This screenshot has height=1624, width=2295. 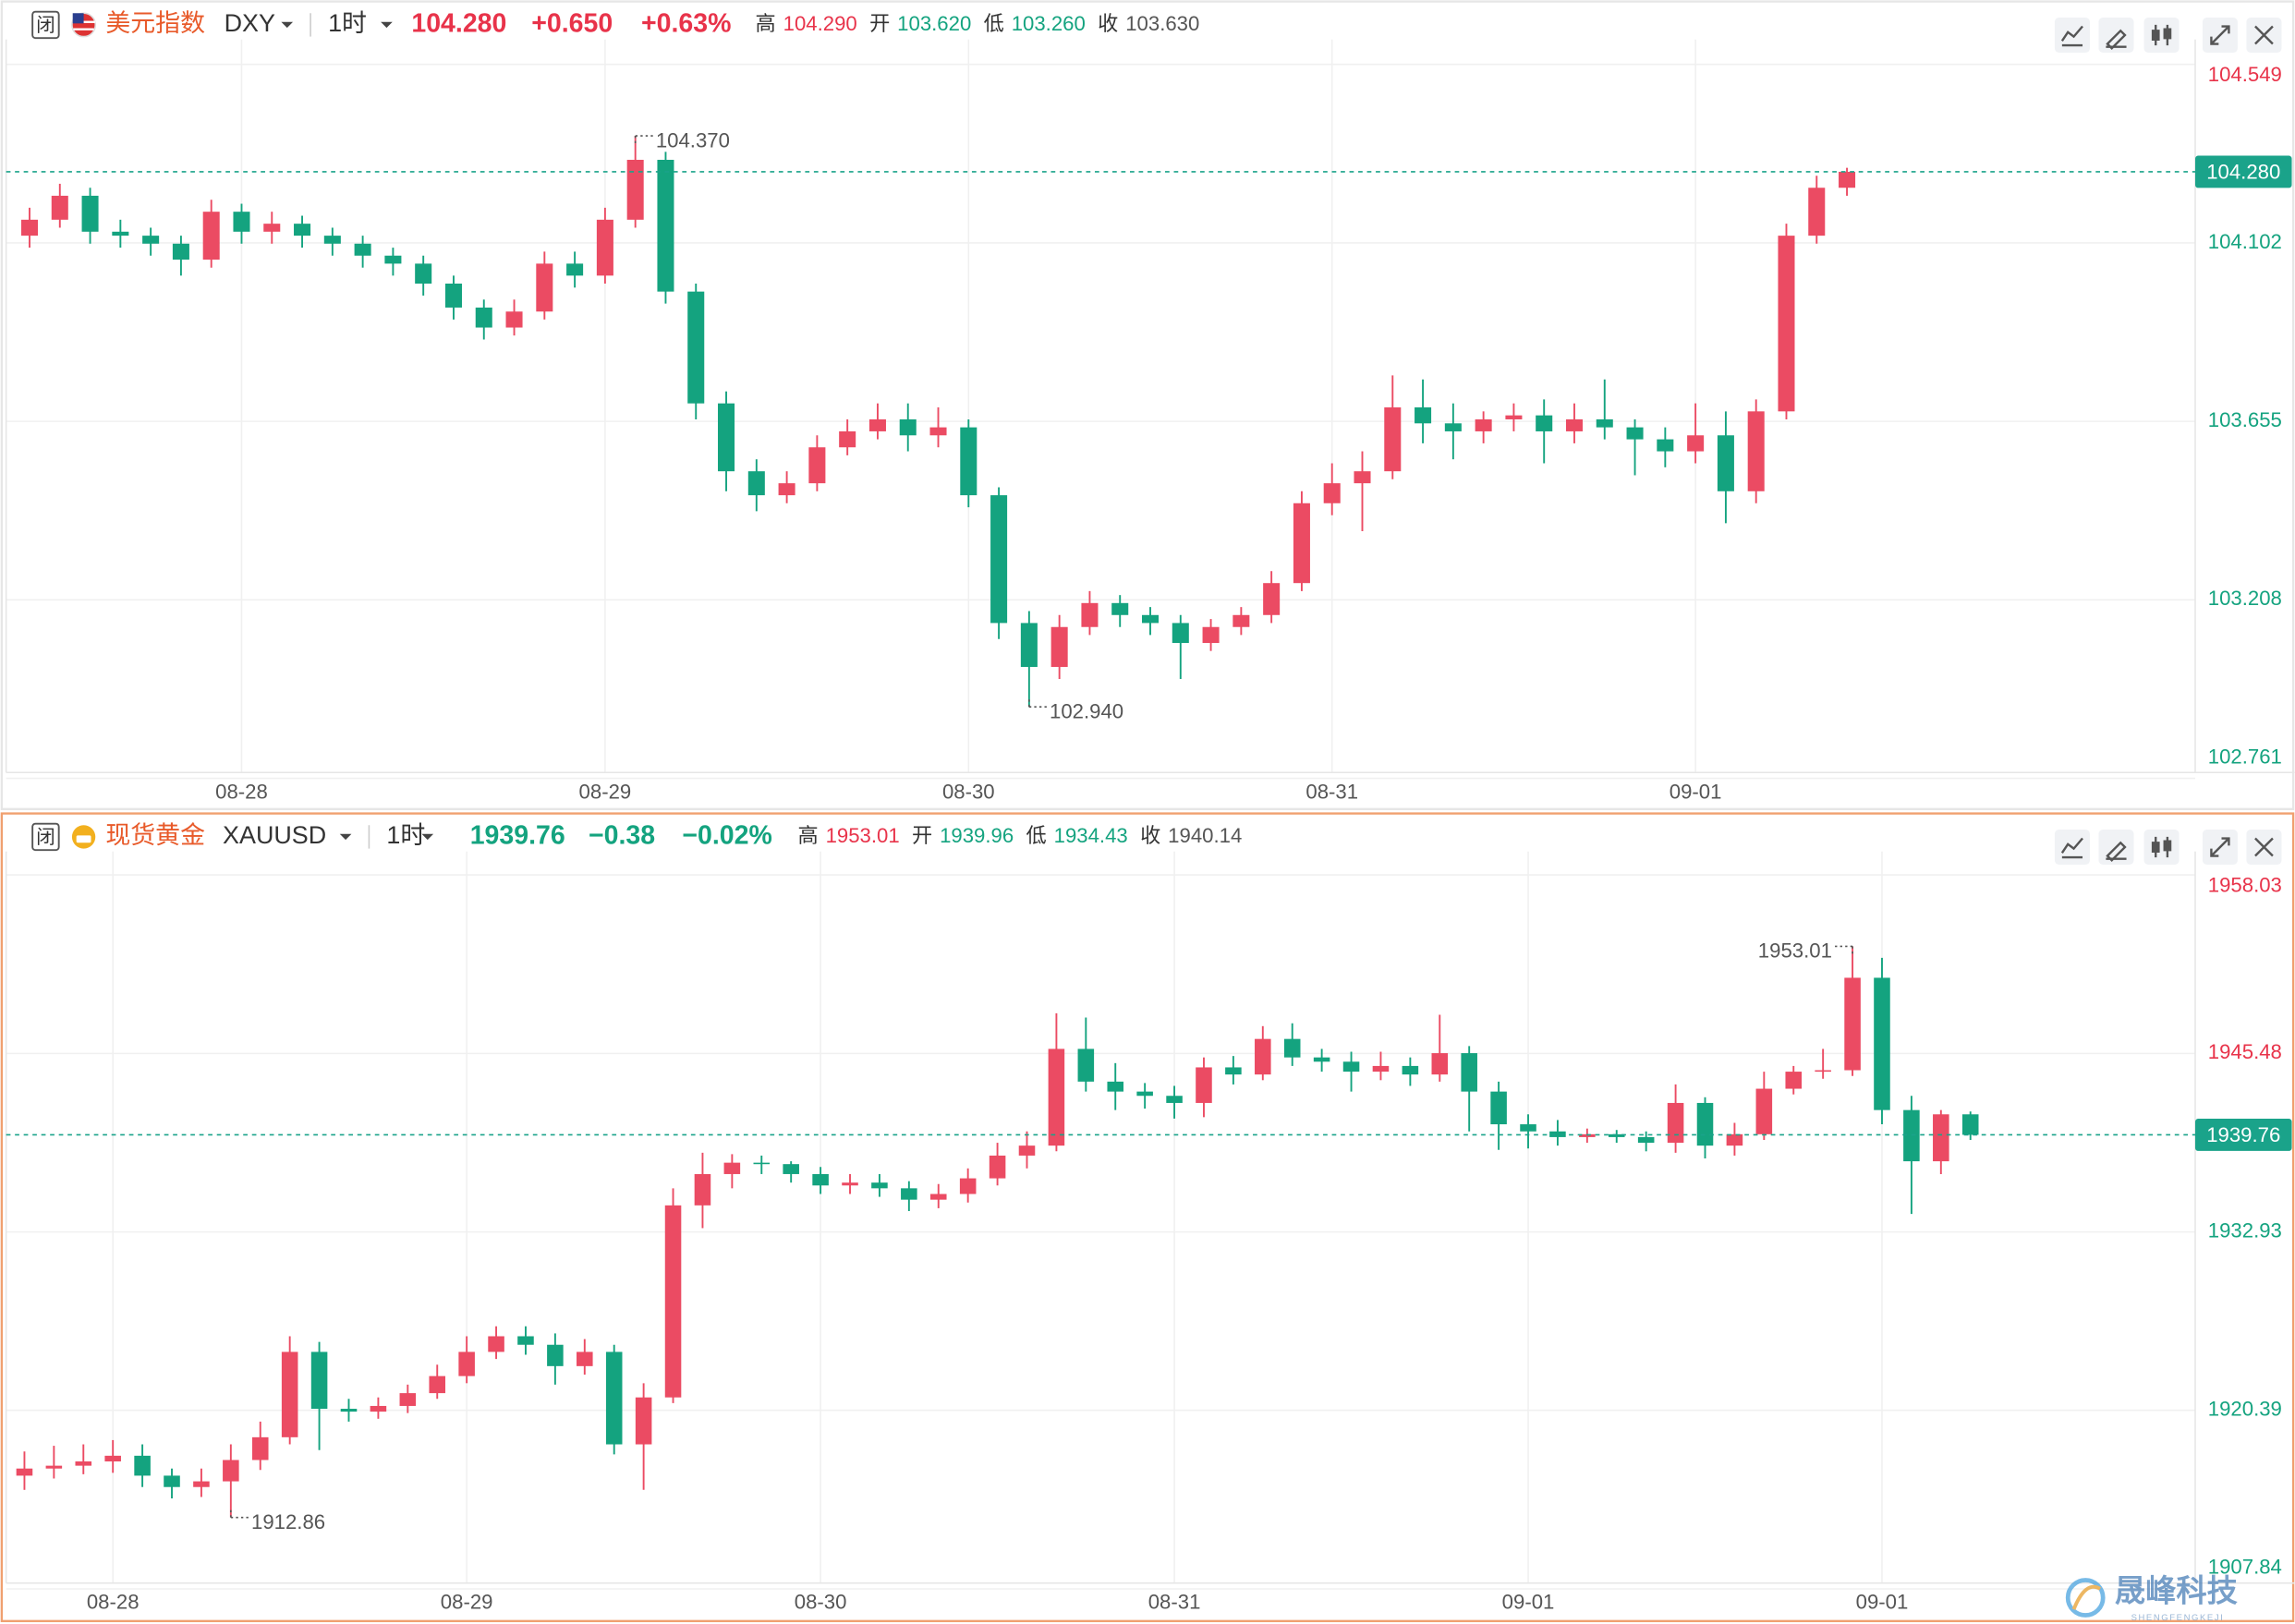 What do you see at coordinates (274, 835) in the screenshot?
I see `instrument-symbol: XAUUSD` at bounding box center [274, 835].